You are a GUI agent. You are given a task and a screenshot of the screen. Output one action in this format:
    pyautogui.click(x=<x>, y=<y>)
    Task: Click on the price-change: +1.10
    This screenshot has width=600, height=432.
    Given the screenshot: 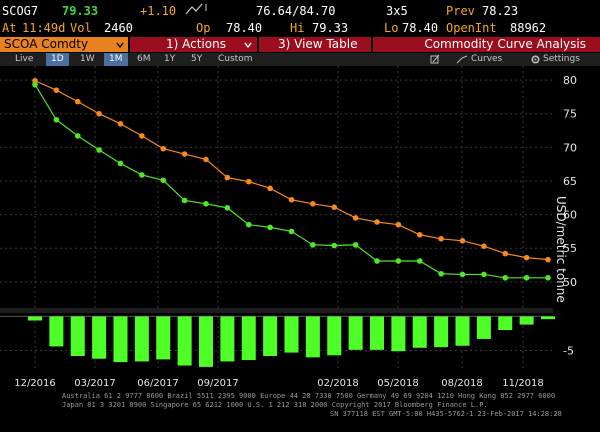 What is the action you would take?
    pyautogui.click(x=158, y=11)
    